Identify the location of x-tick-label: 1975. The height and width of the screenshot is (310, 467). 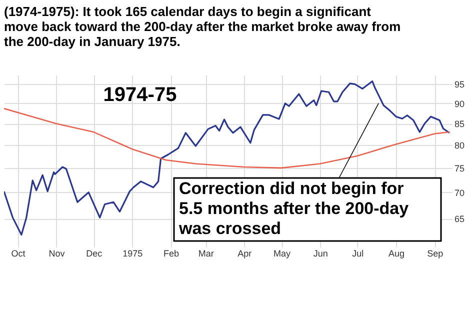
(132, 253).